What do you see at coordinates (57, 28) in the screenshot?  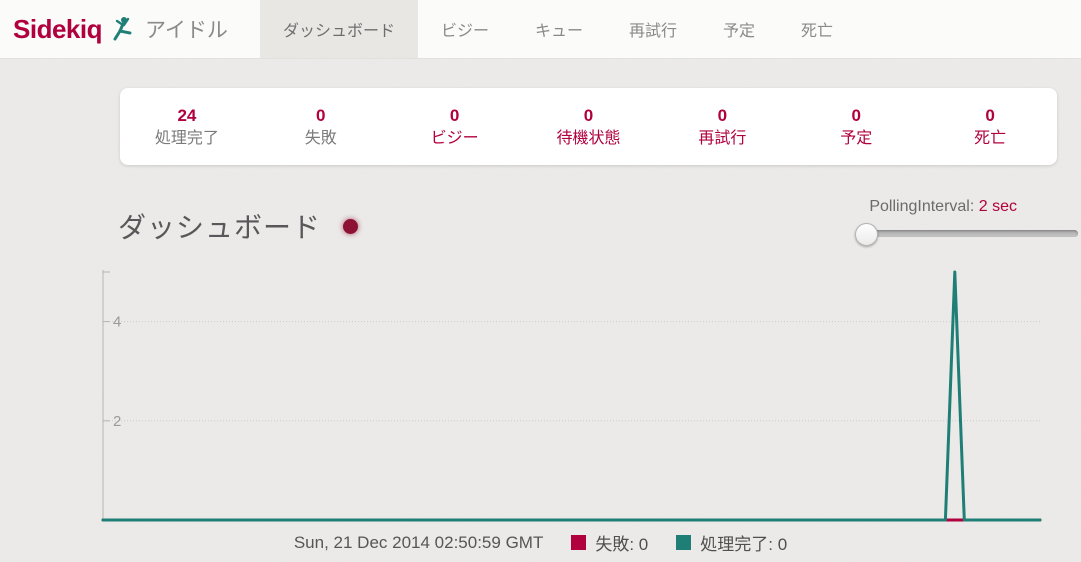 I see `sidekiq-logo-text: Sidekiq` at bounding box center [57, 28].